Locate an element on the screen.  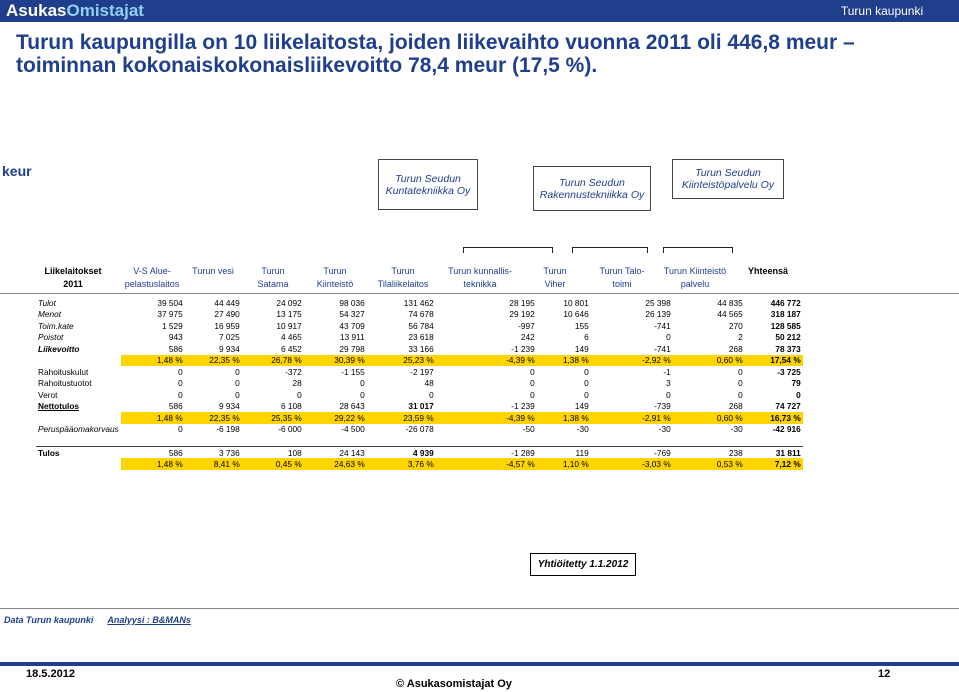
column-header-unit-8-text: Turun Kiinteistö palvelu is located at coordinates (695, 277).